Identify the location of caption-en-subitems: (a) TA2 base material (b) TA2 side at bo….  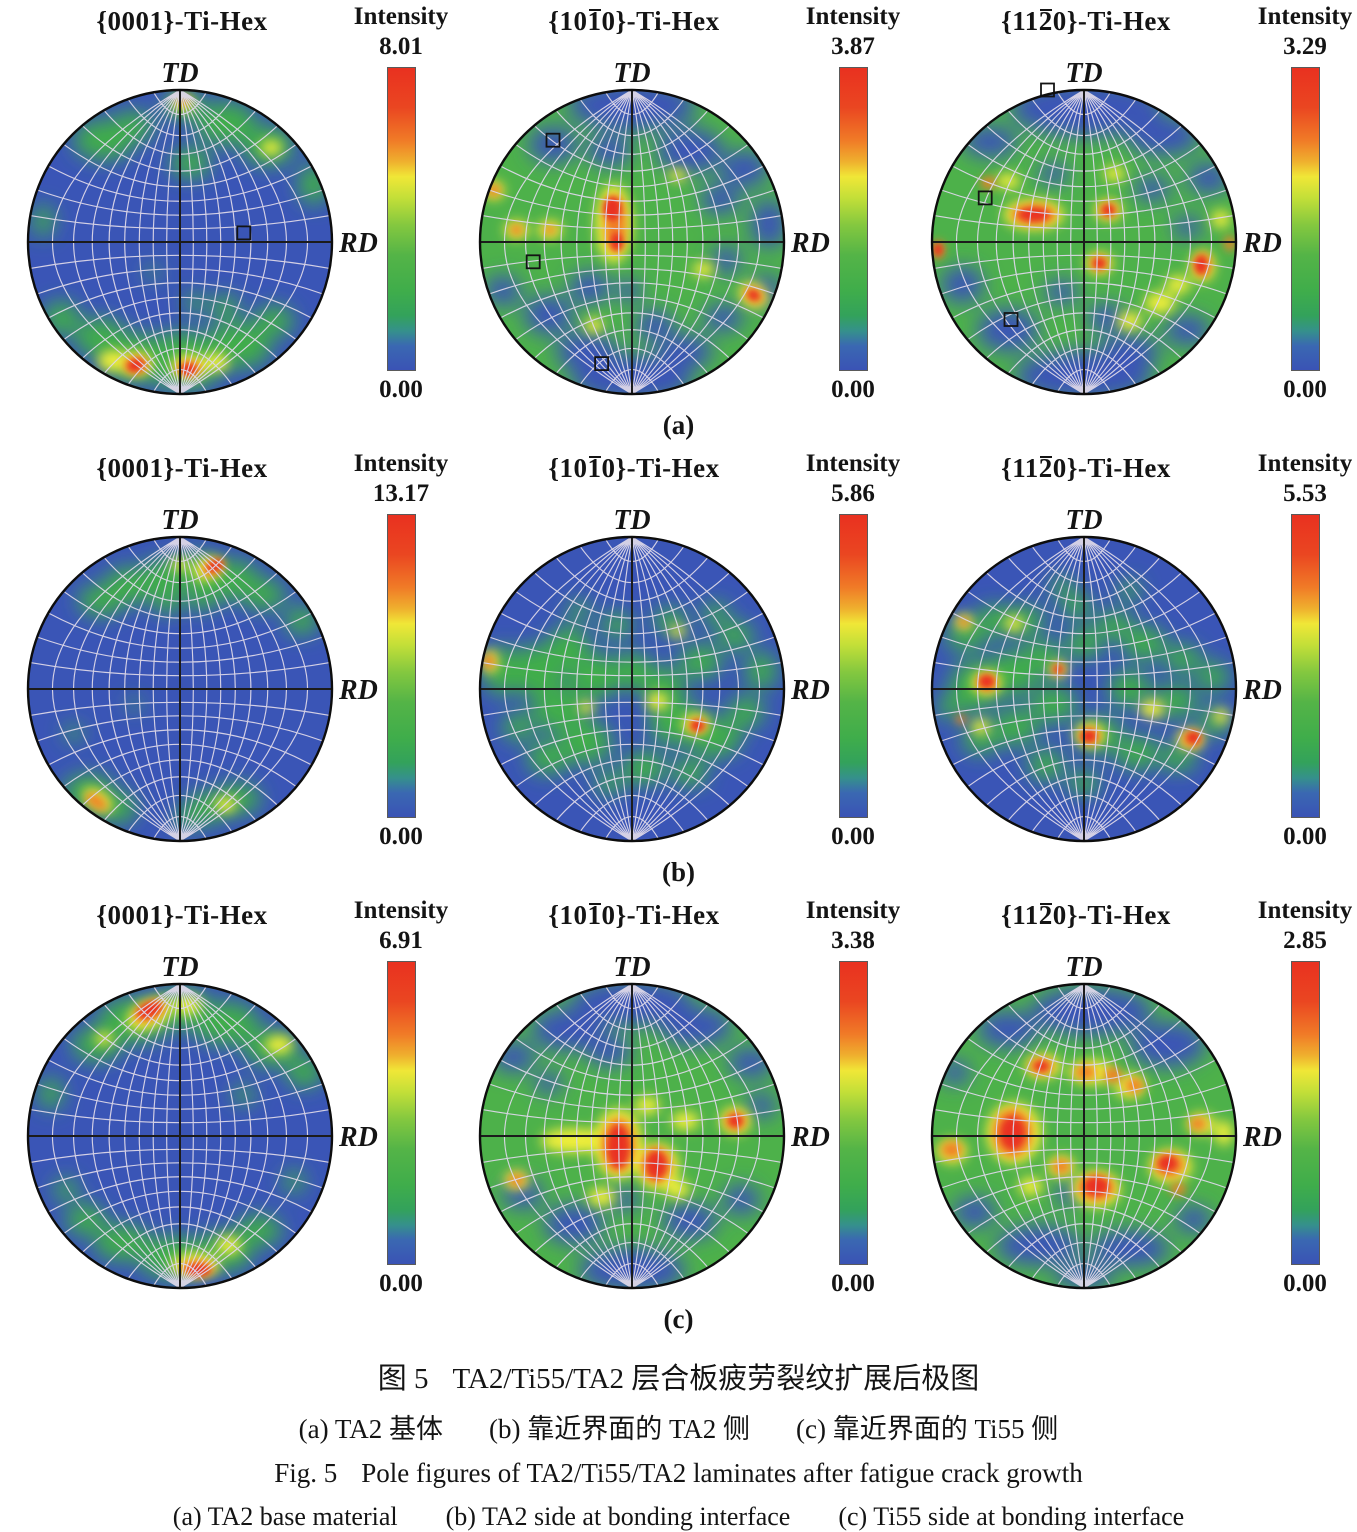
(678, 1517).